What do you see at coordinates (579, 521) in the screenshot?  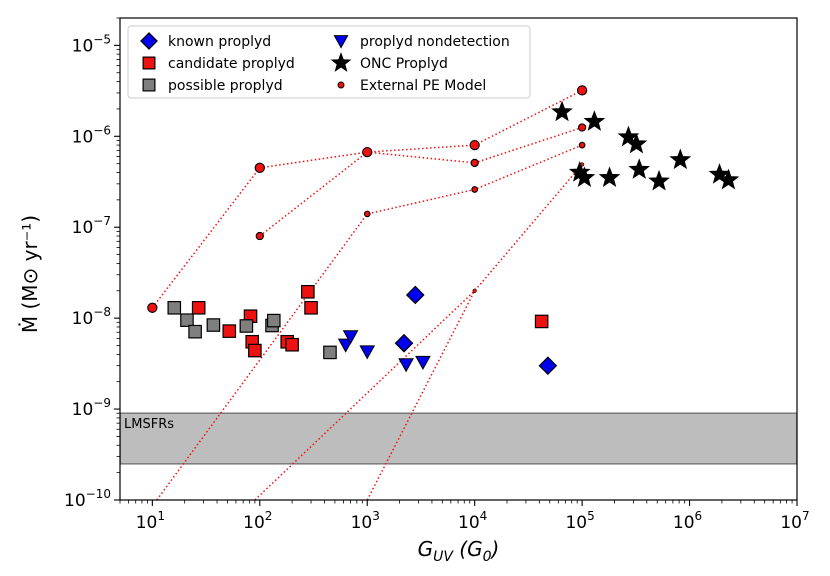 I see `x-tick-label: 10⁵` at bounding box center [579, 521].